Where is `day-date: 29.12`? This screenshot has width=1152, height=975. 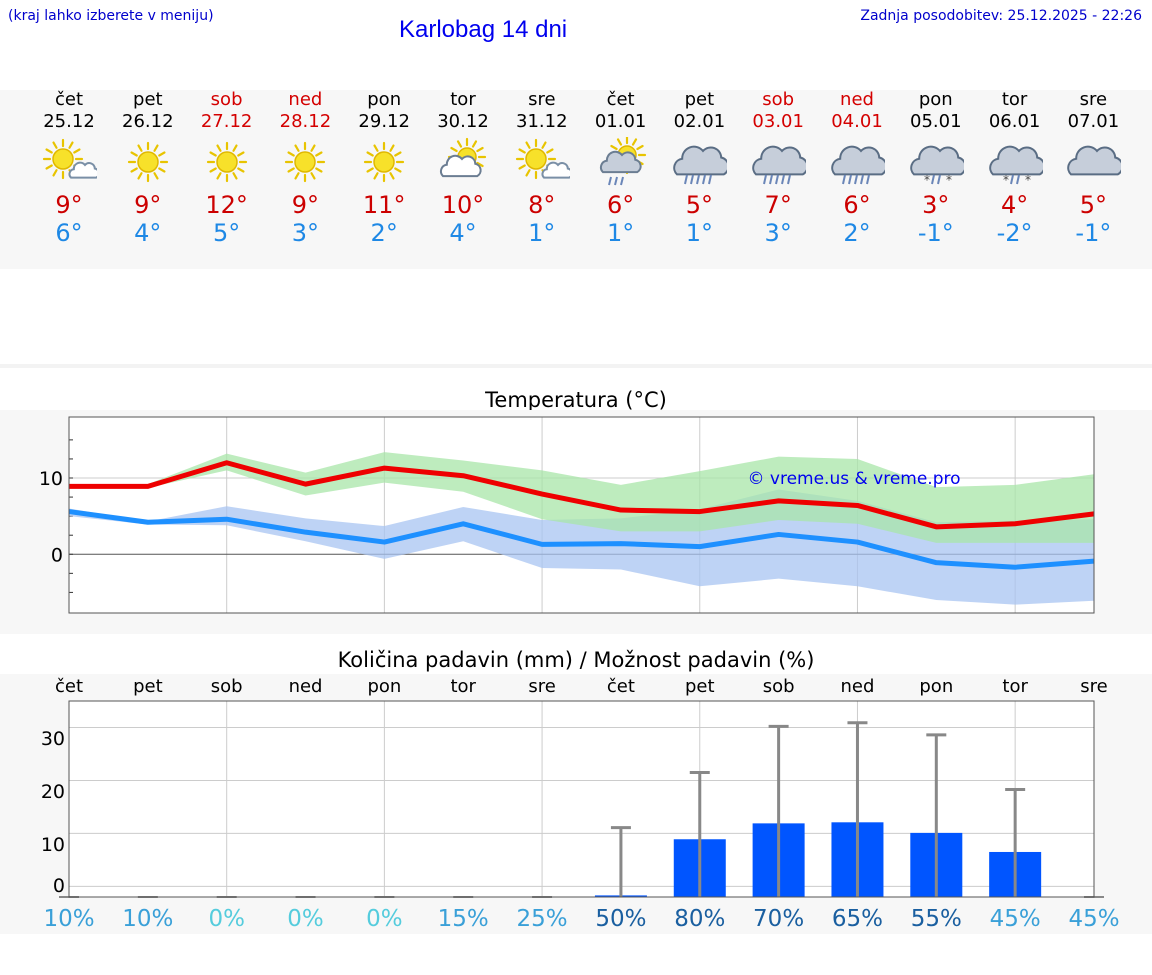
day-date: 29.12 is located at coordinates (384, 121).